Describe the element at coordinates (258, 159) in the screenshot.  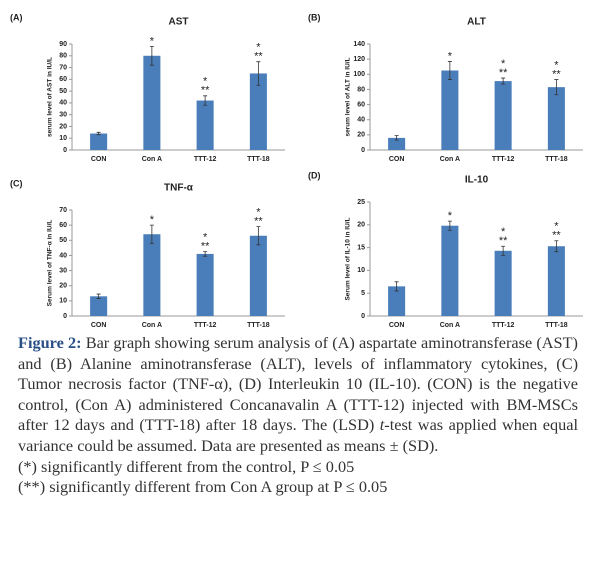
I see `x-tick-label: TTT-18` at that location.